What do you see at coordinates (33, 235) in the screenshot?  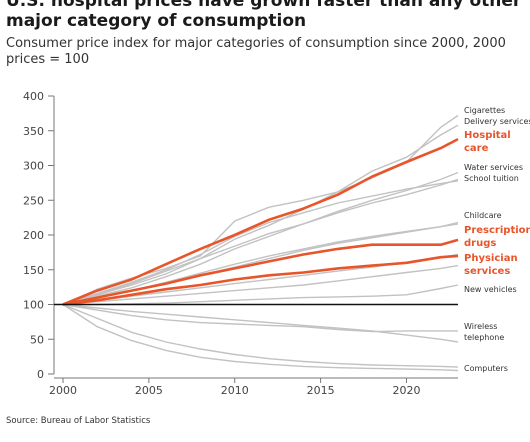 I see `y-tick-label: 200` at bounding box center [33, 235].